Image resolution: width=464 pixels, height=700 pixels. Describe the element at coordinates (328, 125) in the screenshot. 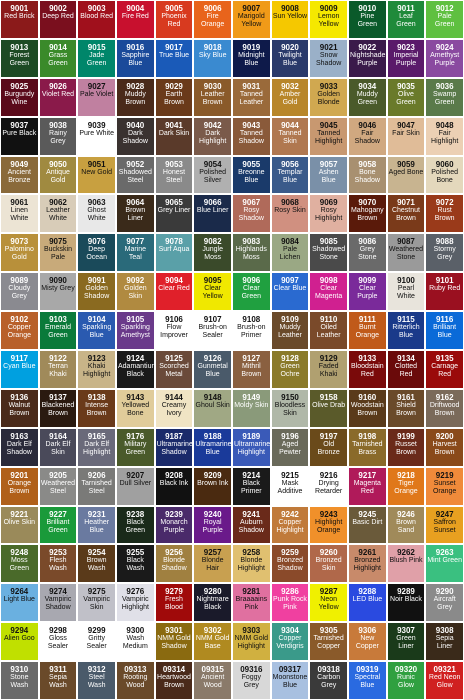

I see `paint-code: 9045` at that location.